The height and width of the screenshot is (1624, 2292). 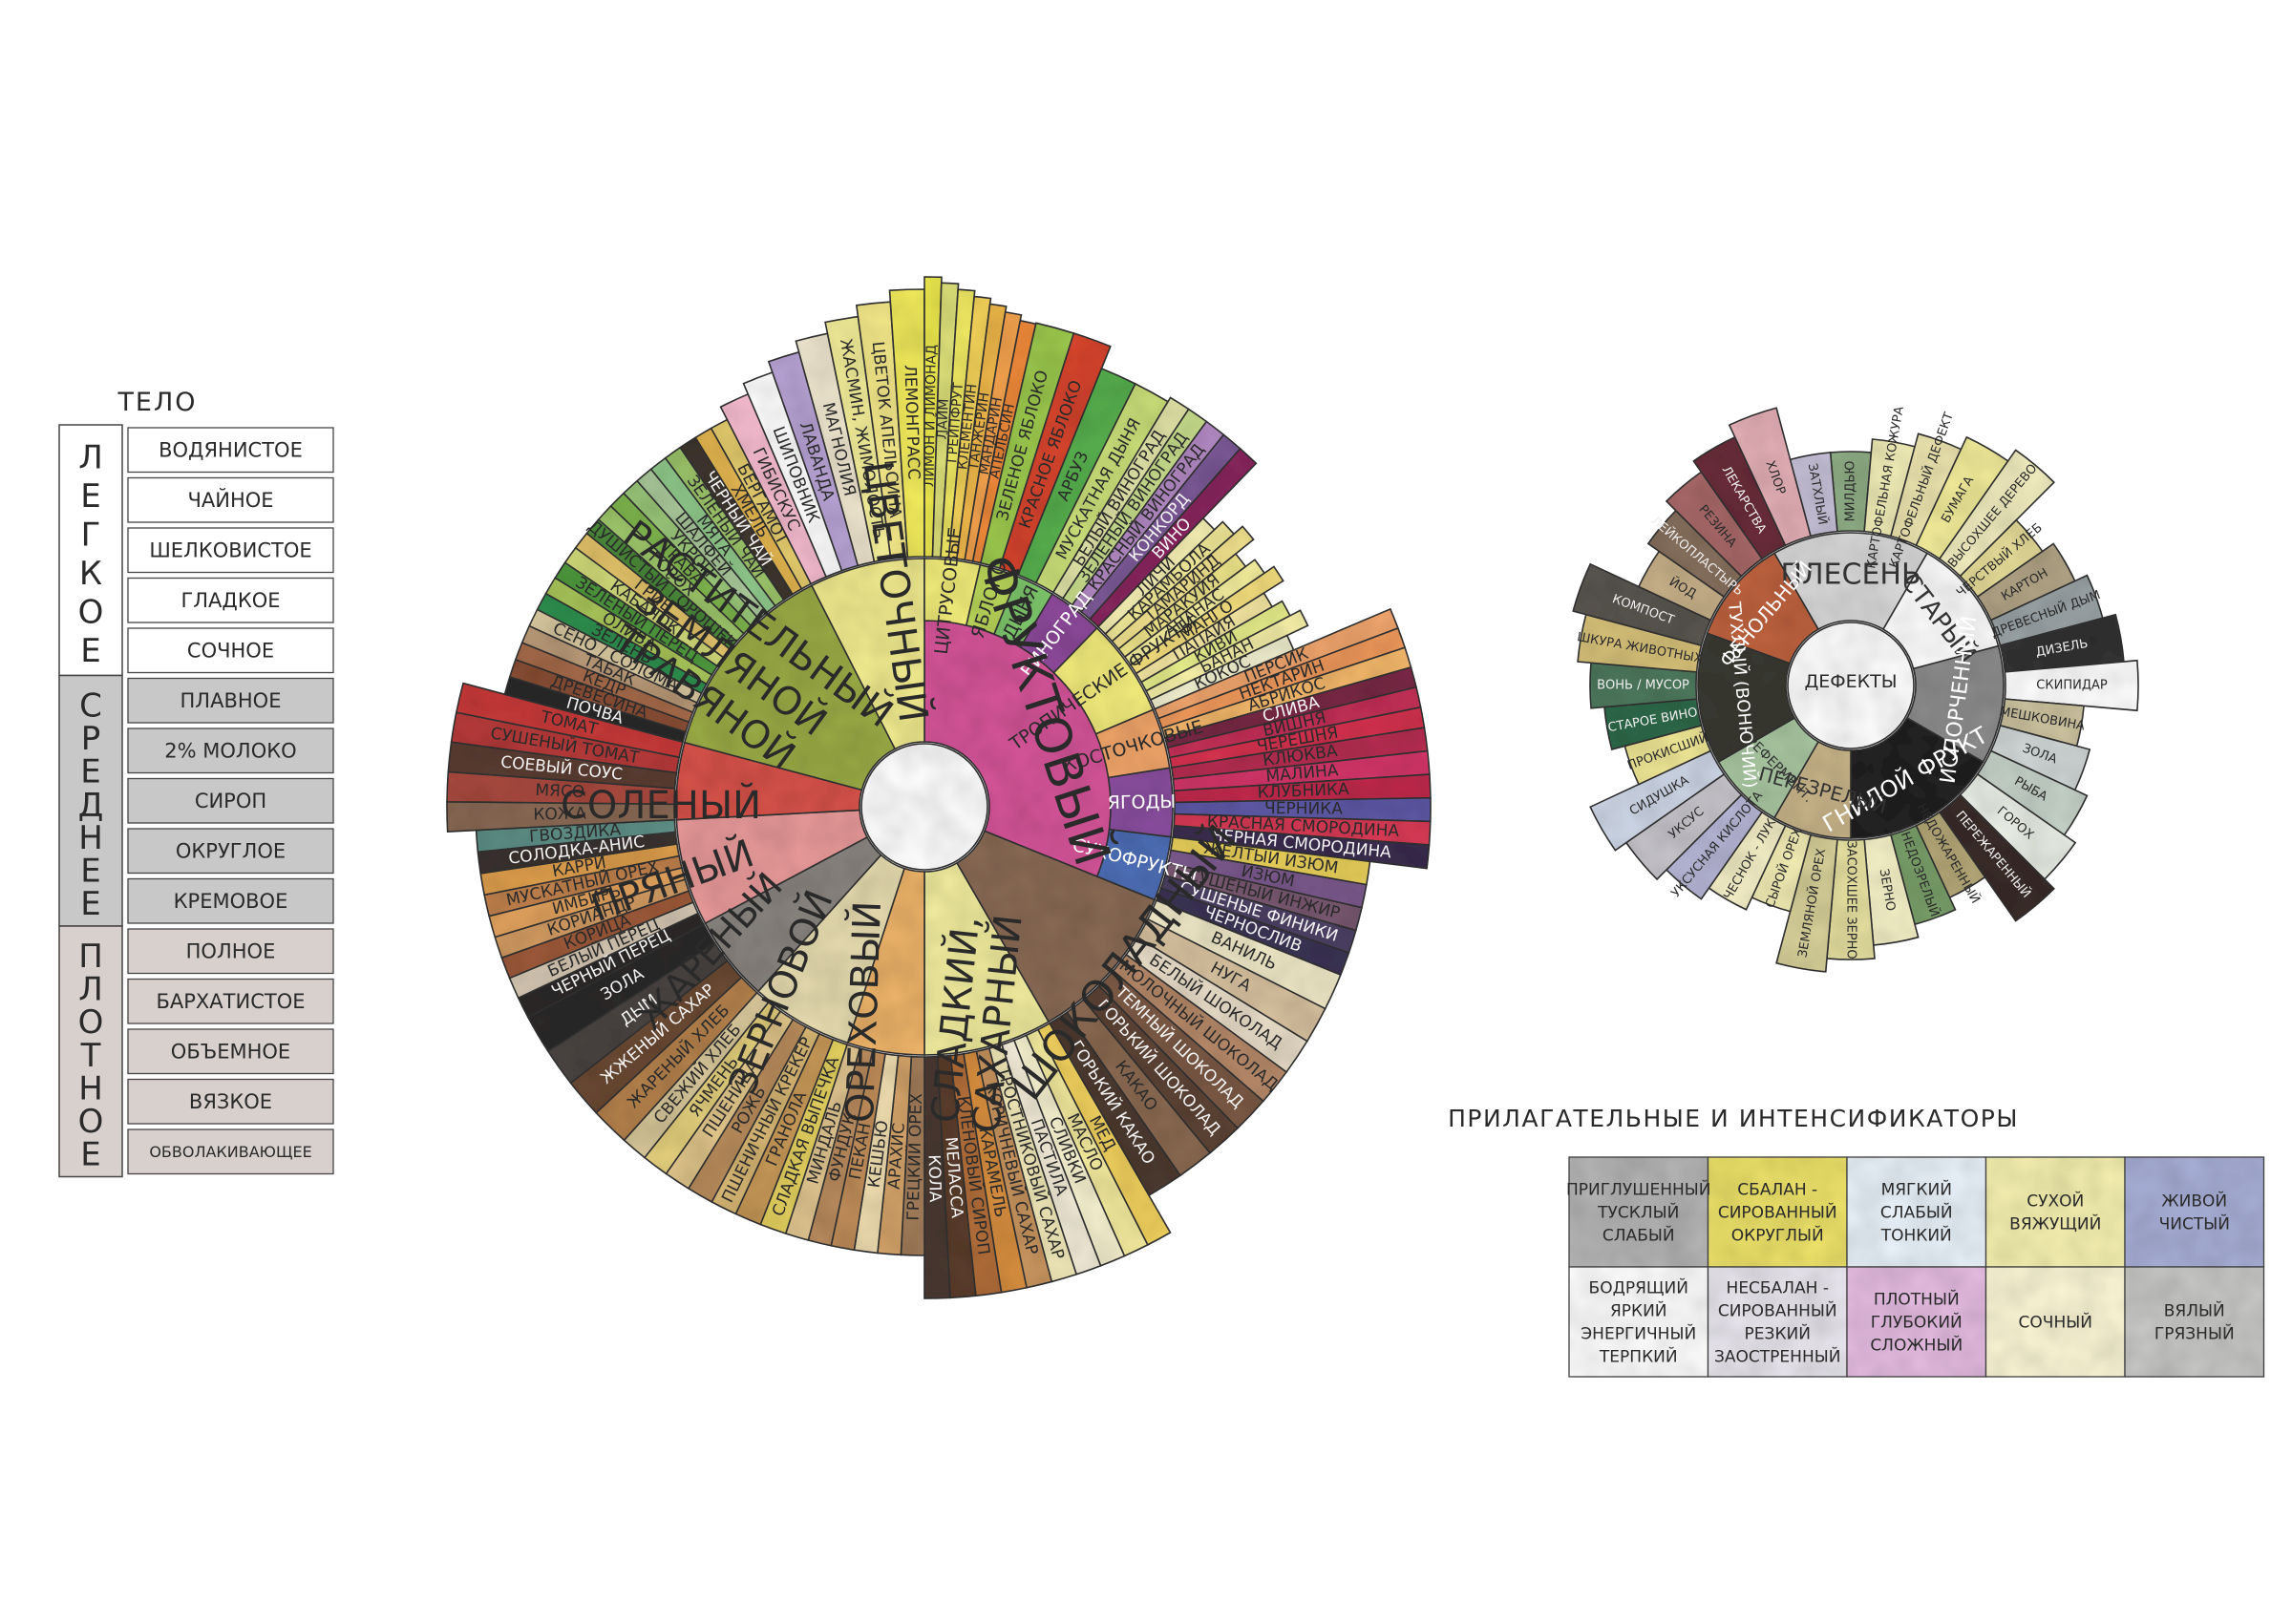 I want to click on body-item-label: ПЛАВНОЕ, so click(x=231, y=700).